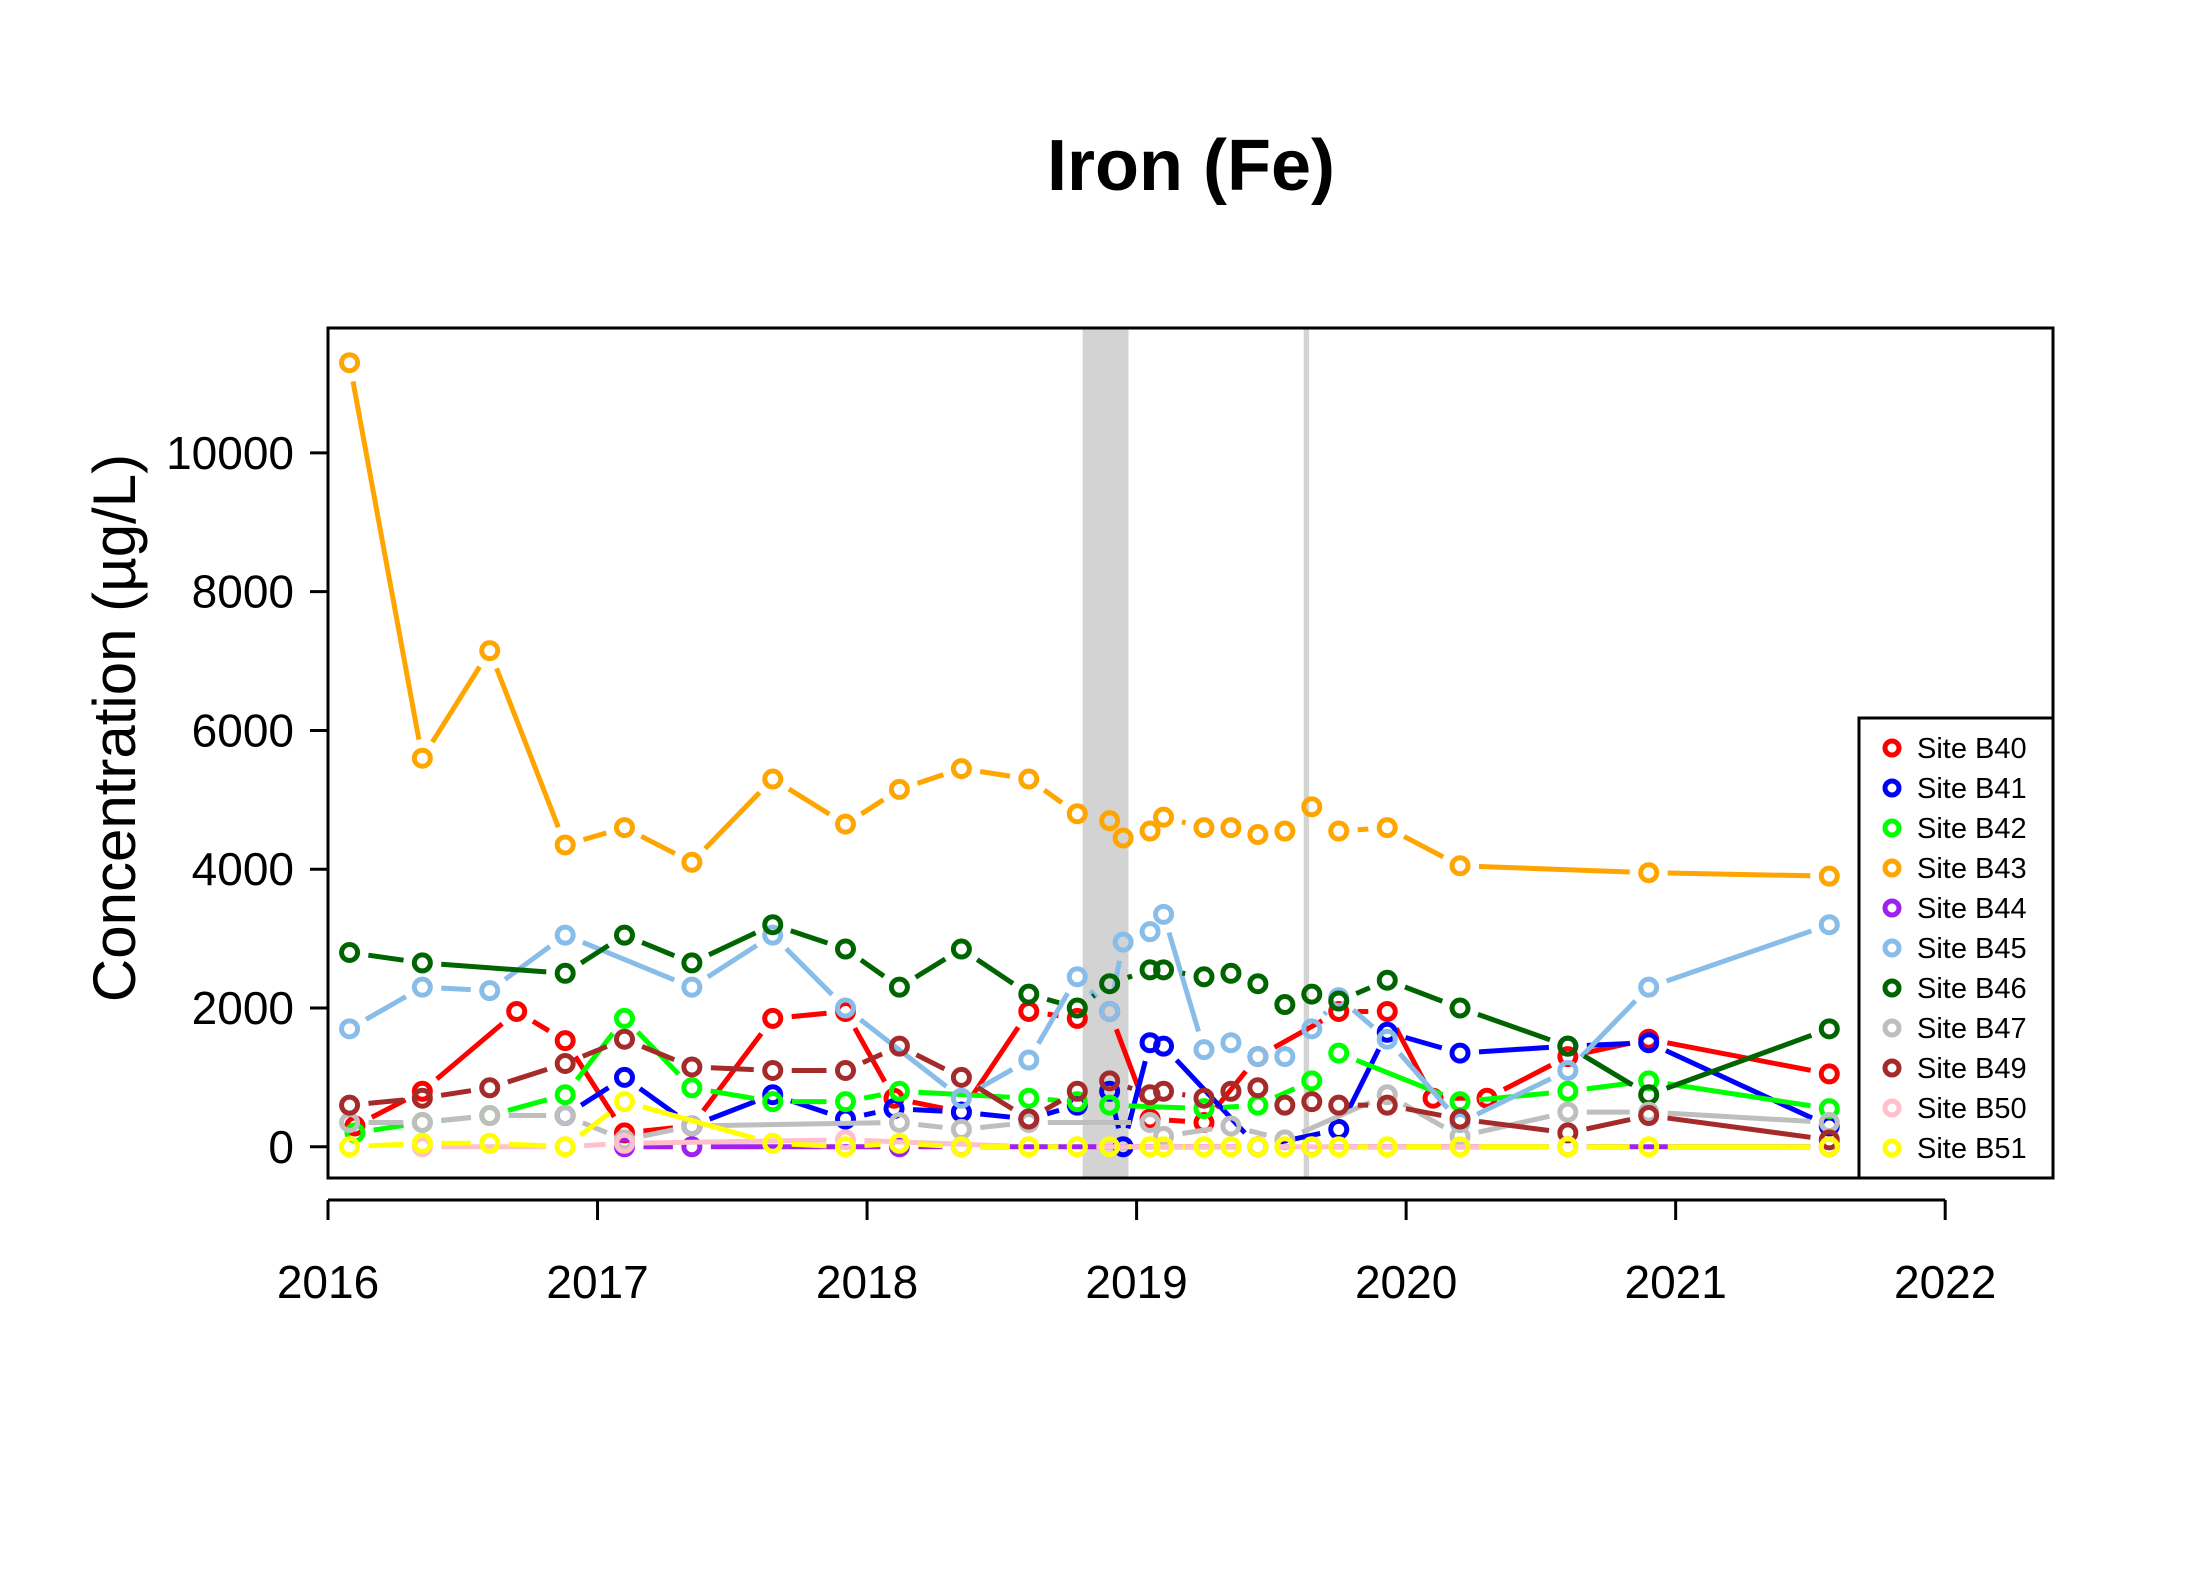 This screenshot has height=1574, width=2204. Describe the element at coordinates (1306, 753) in the screenshot. I see `shaded-band` at that location.